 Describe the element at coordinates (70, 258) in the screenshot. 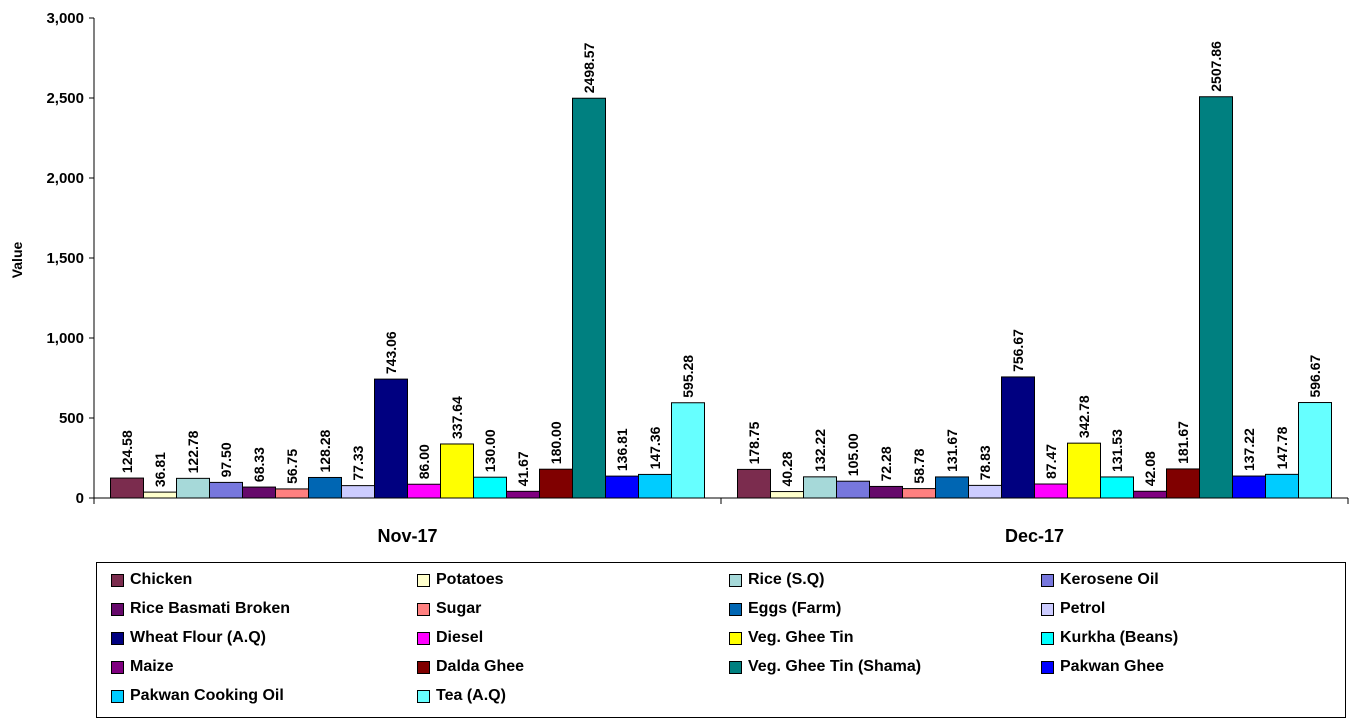

I see `y-axis: 0 500 1,000 1,500 2,000 2,500 3,000` at that location.